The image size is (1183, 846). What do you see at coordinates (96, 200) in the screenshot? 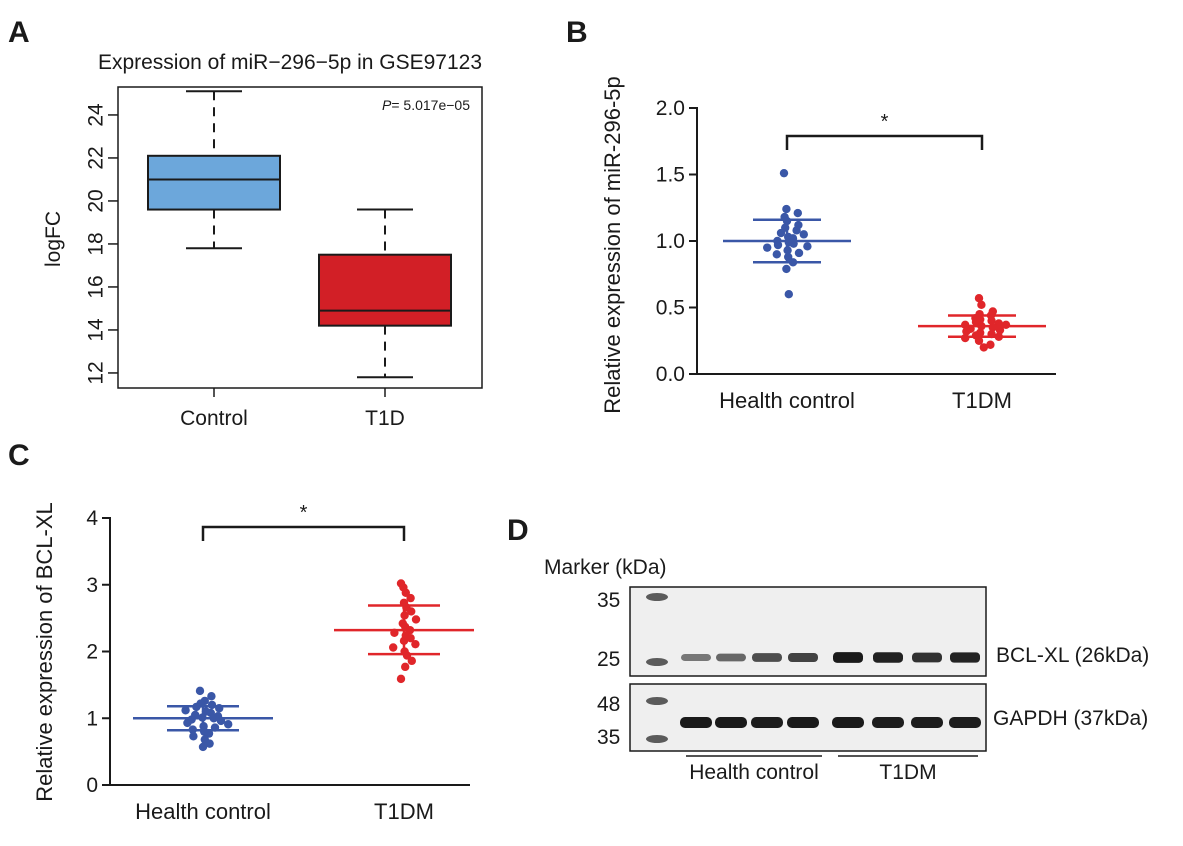
I see `panel-a-ytick-label: 20` at bounding box center [96, 200].